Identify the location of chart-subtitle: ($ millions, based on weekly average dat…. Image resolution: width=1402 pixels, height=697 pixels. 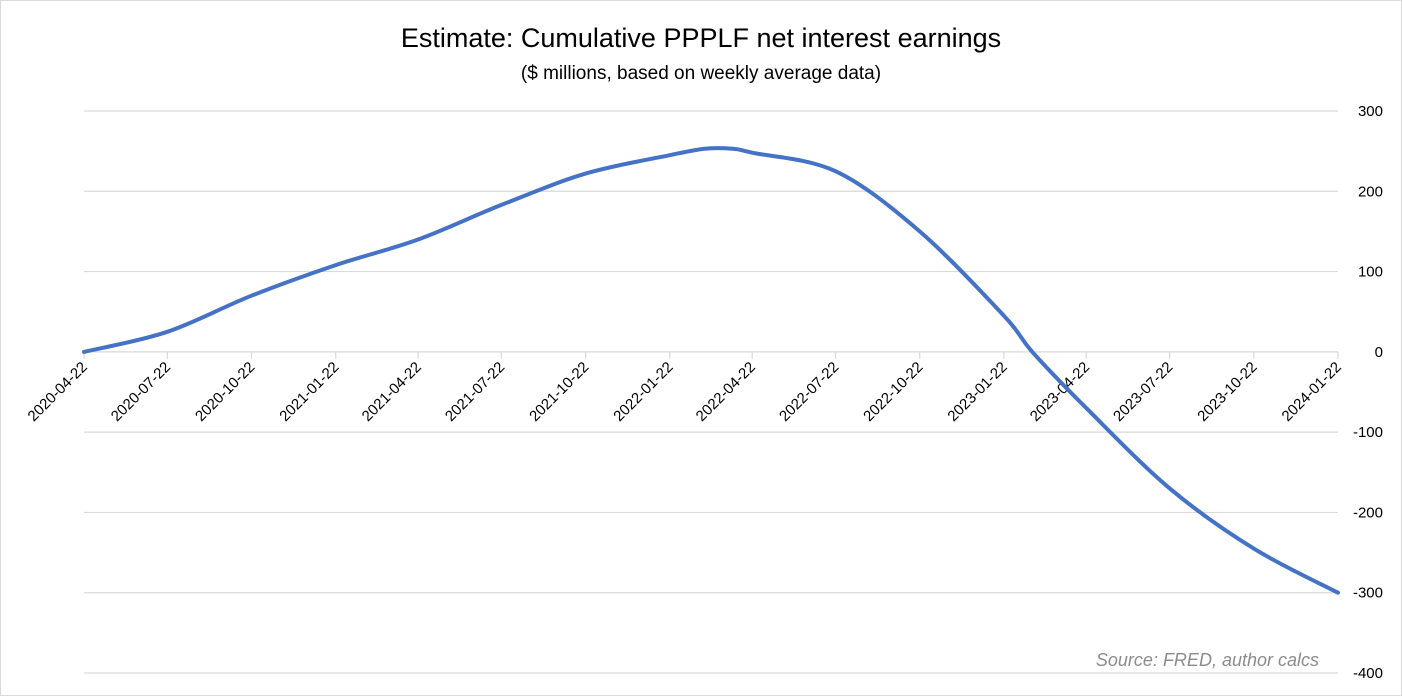
(701, 73).